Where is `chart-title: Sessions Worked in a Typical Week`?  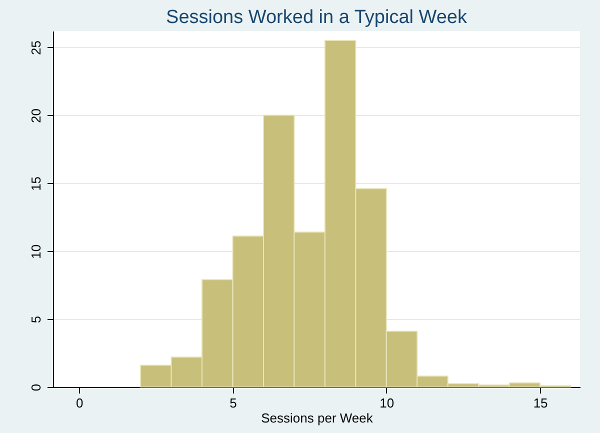
chart-title: Sessions Worked in a Typical Week is located at coordinates (317, 17).